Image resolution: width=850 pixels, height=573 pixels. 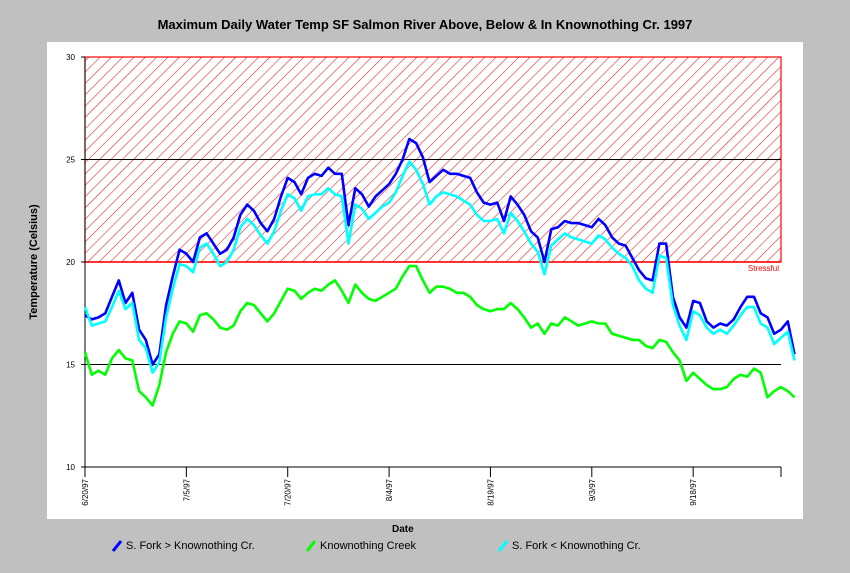 What do you see at coordinates (288, 491) in the screenshot?
I see `x-tick-label: 7/20/97` at bounding box center [288, 491].